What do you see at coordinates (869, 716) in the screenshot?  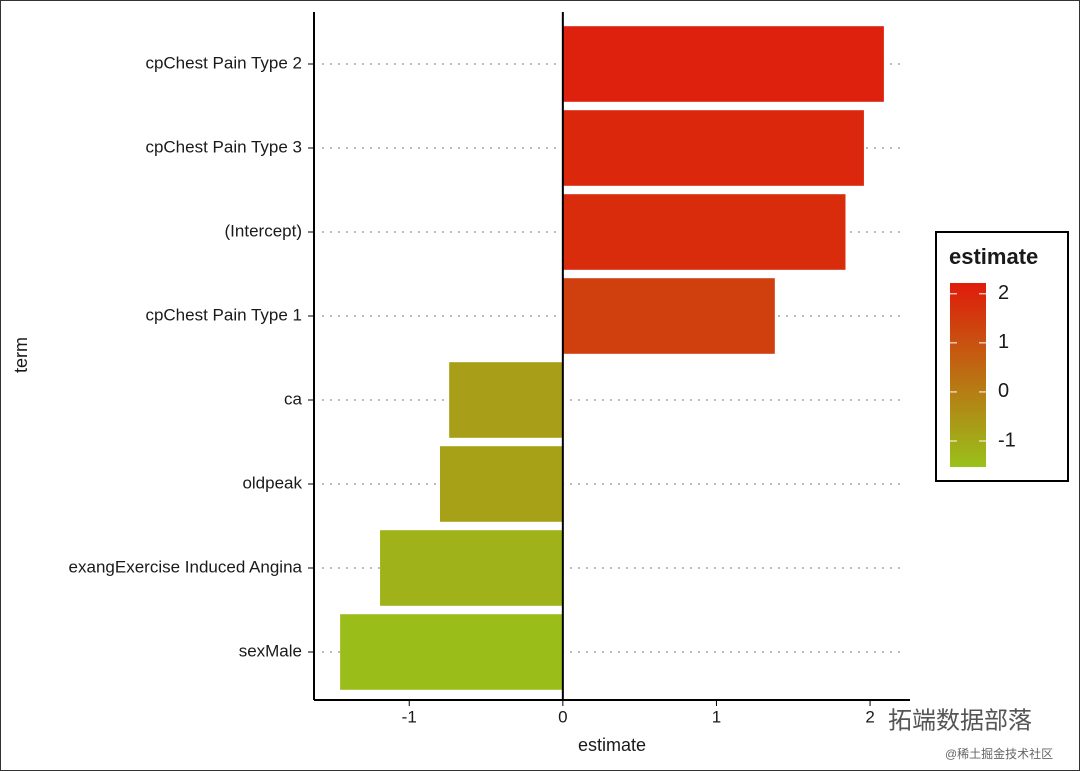 I see `x-tick-label: 2` at bounding box center [869, 716].